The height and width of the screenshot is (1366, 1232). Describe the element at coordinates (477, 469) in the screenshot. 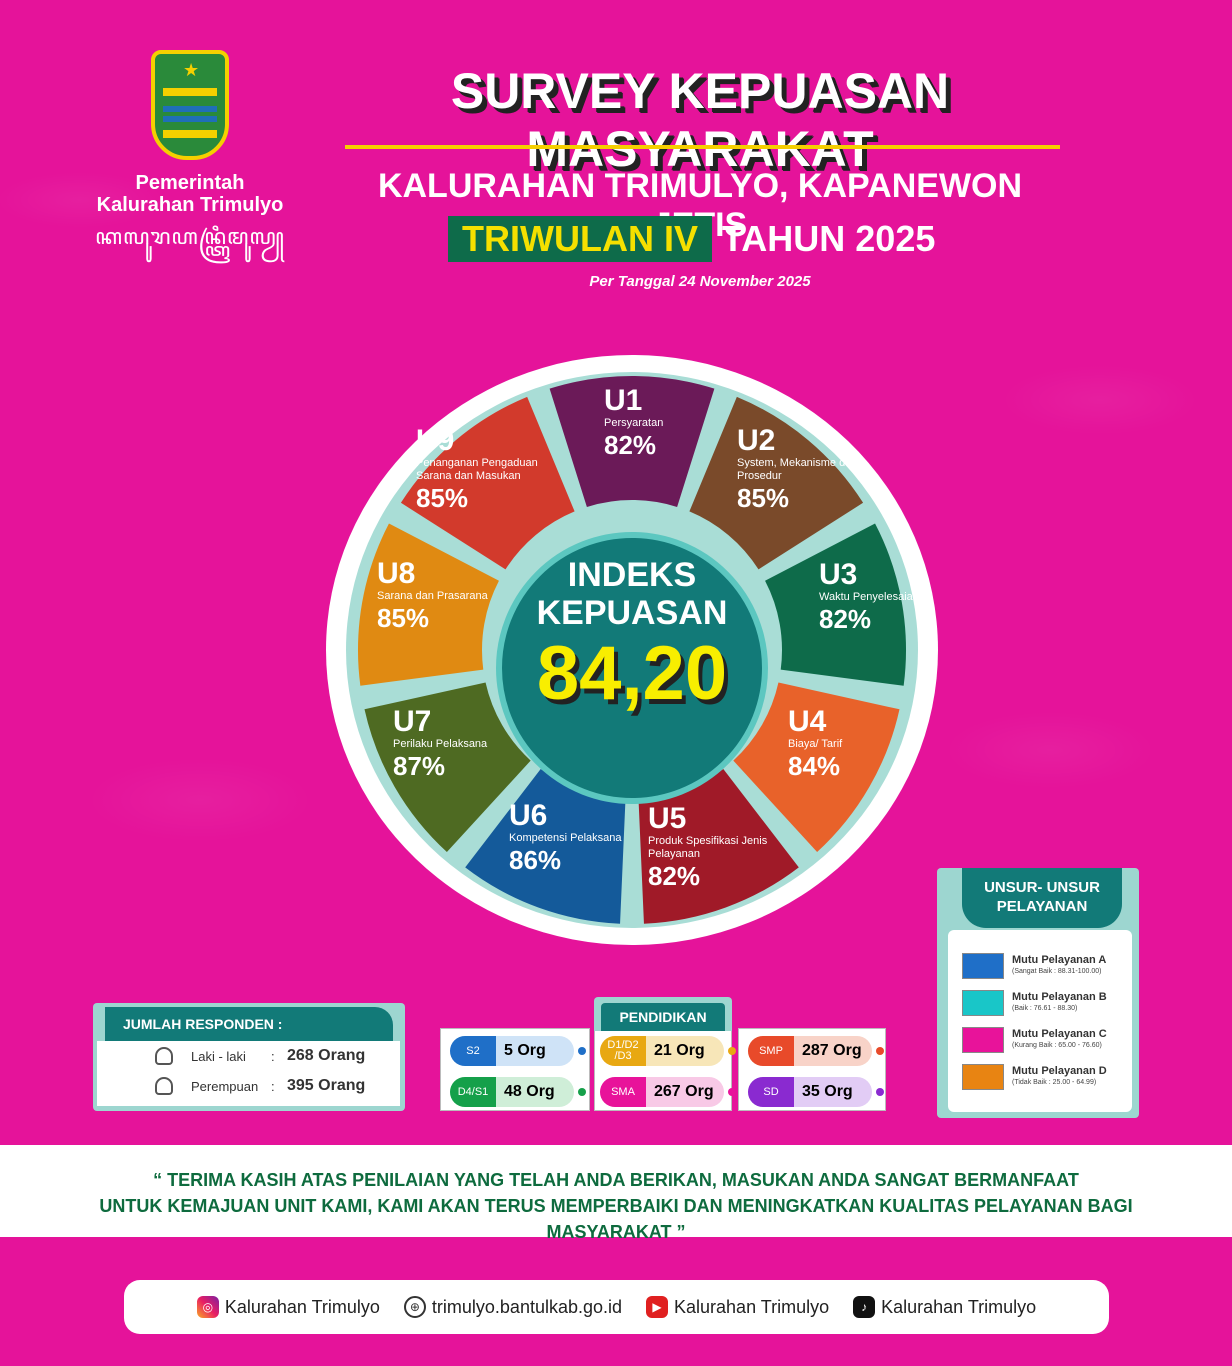

I see `segment-desc: Penanganan Pengaduan Sarana dan Masukan` at that location.